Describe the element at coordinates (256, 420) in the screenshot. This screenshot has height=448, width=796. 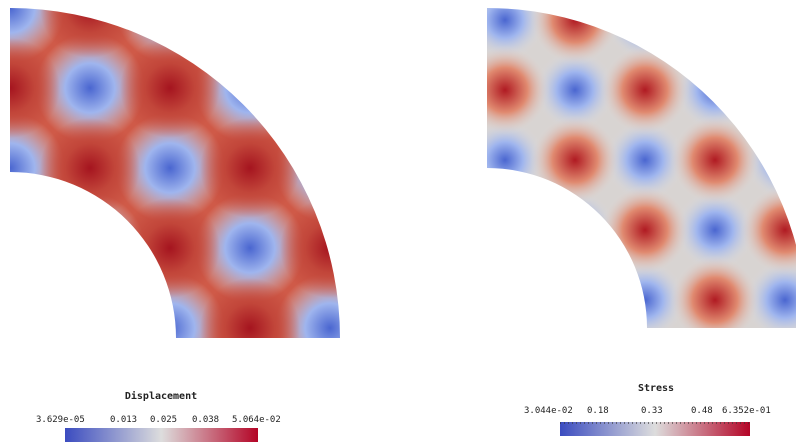
I see `colorbar-label: 5.064e-02` at that location.